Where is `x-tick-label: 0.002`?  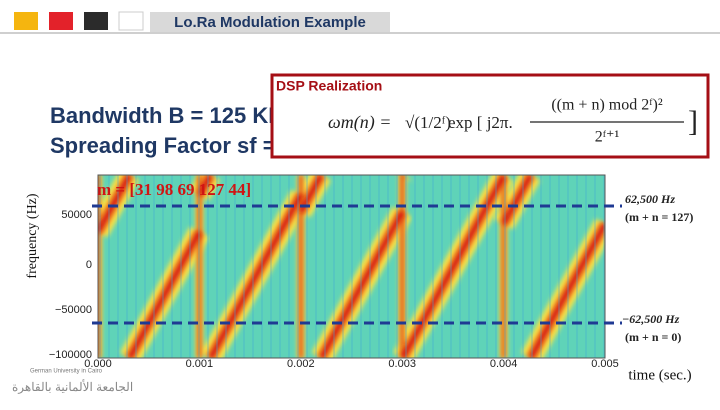
x-tick-label: 0.002 is located at coordinates (301, 364).